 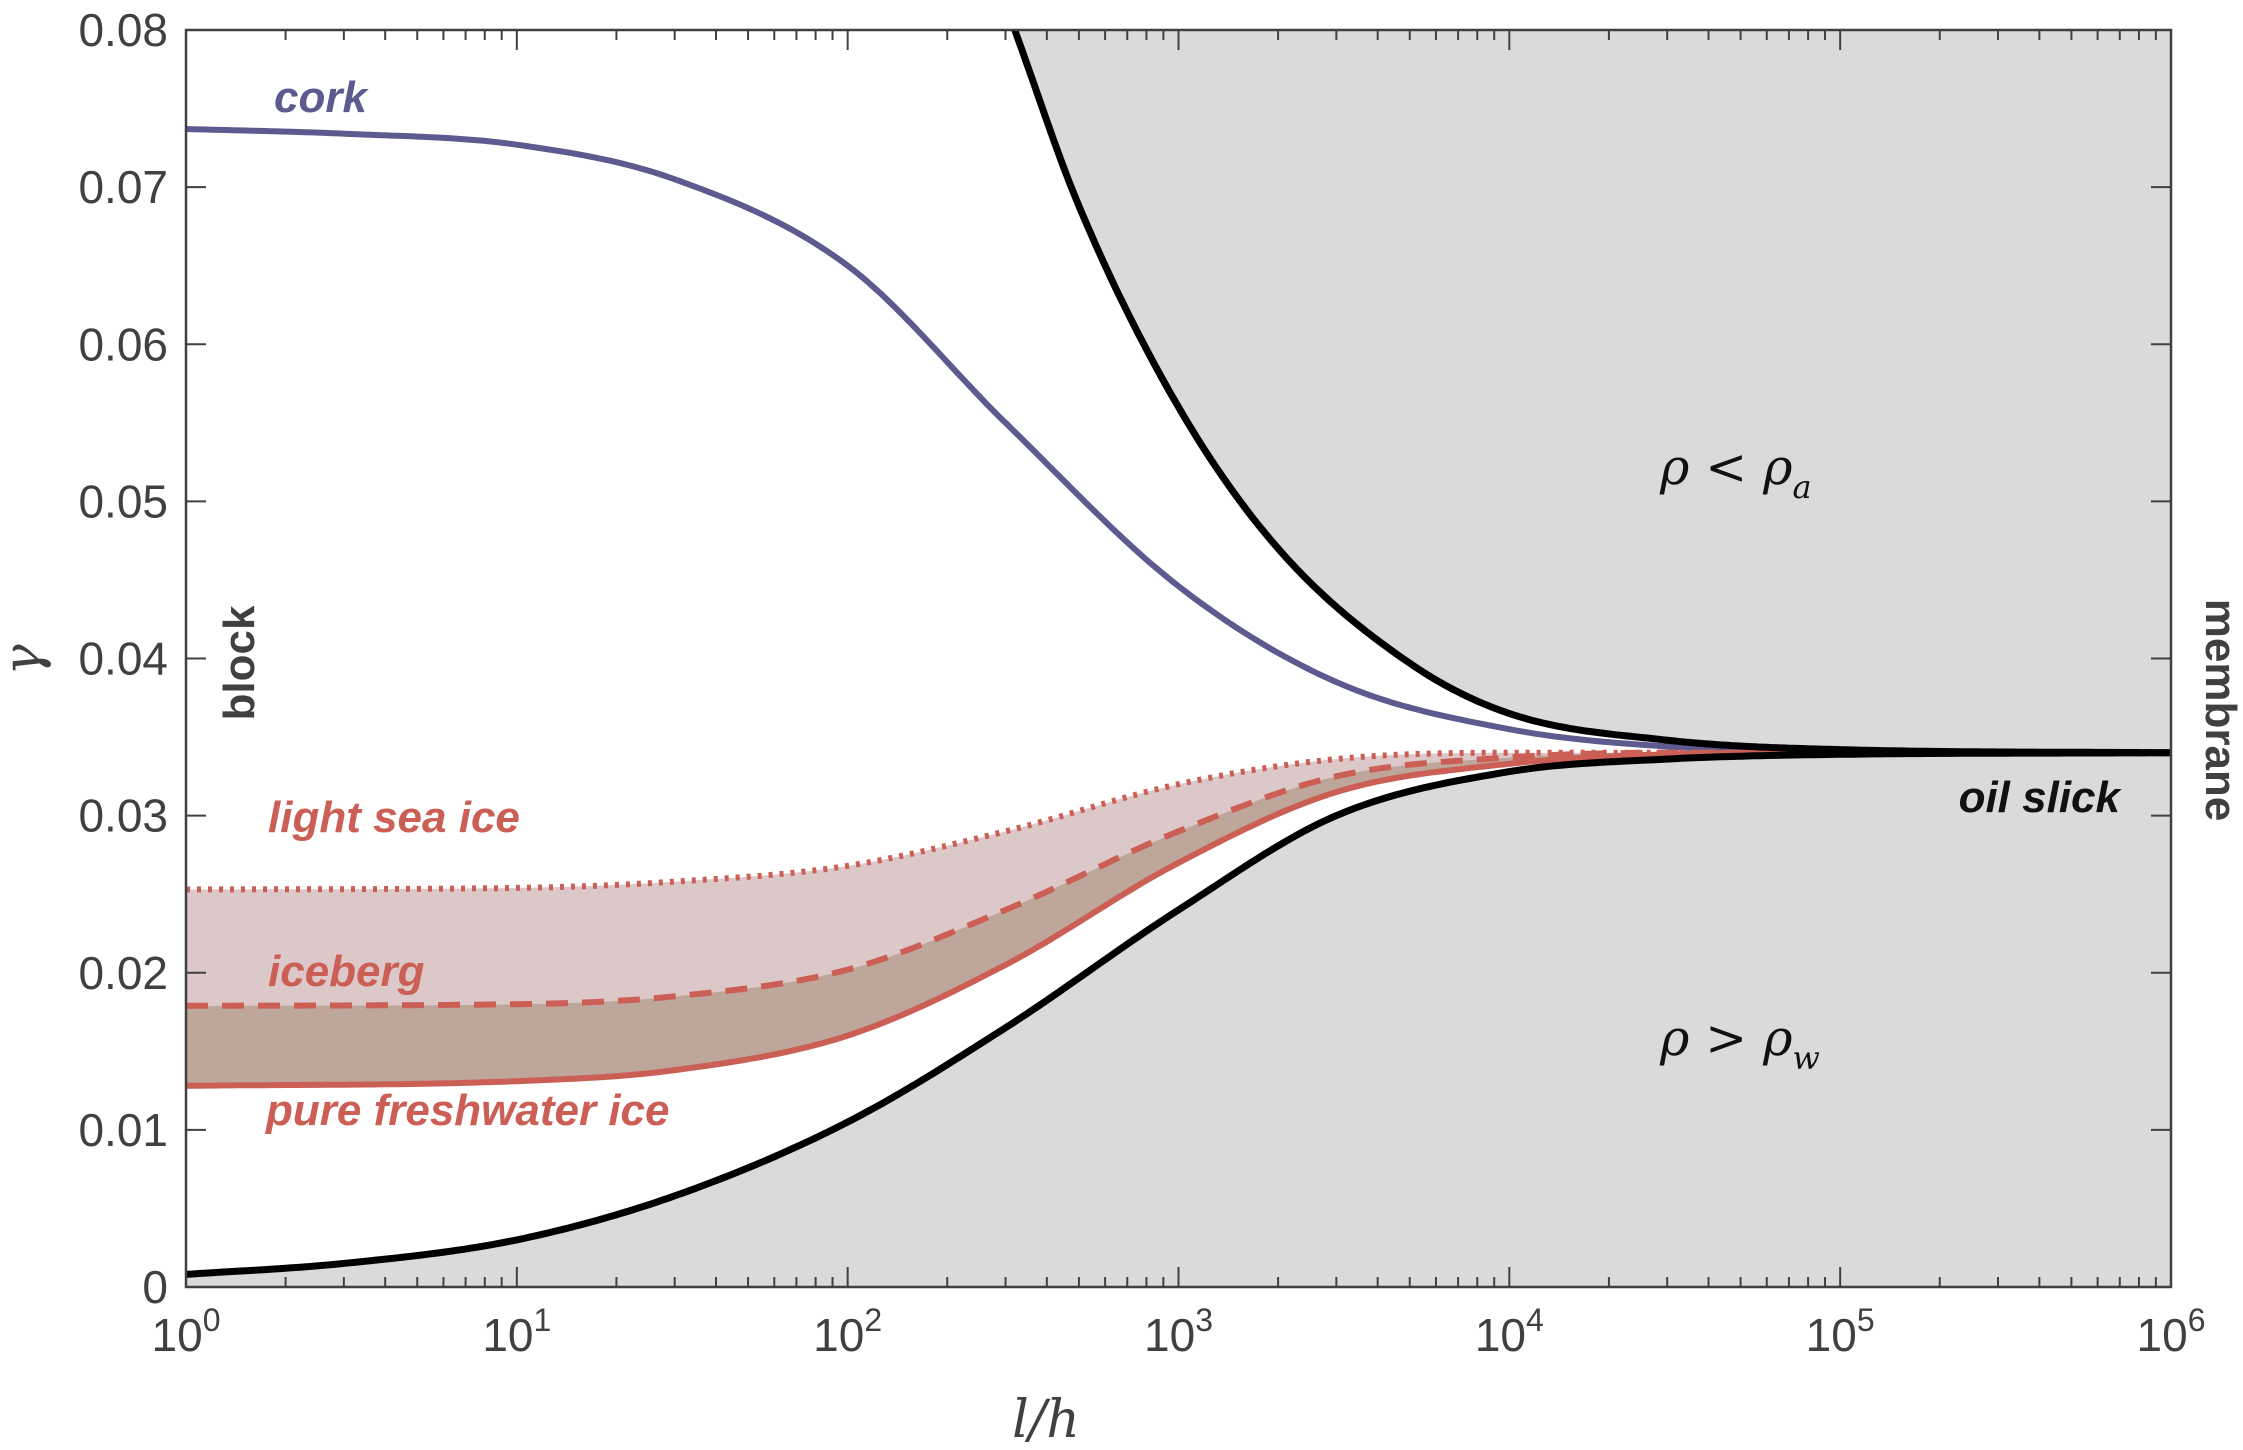 I want to click on x-tick-exponent: 5, so click(x=1866, y=1320).